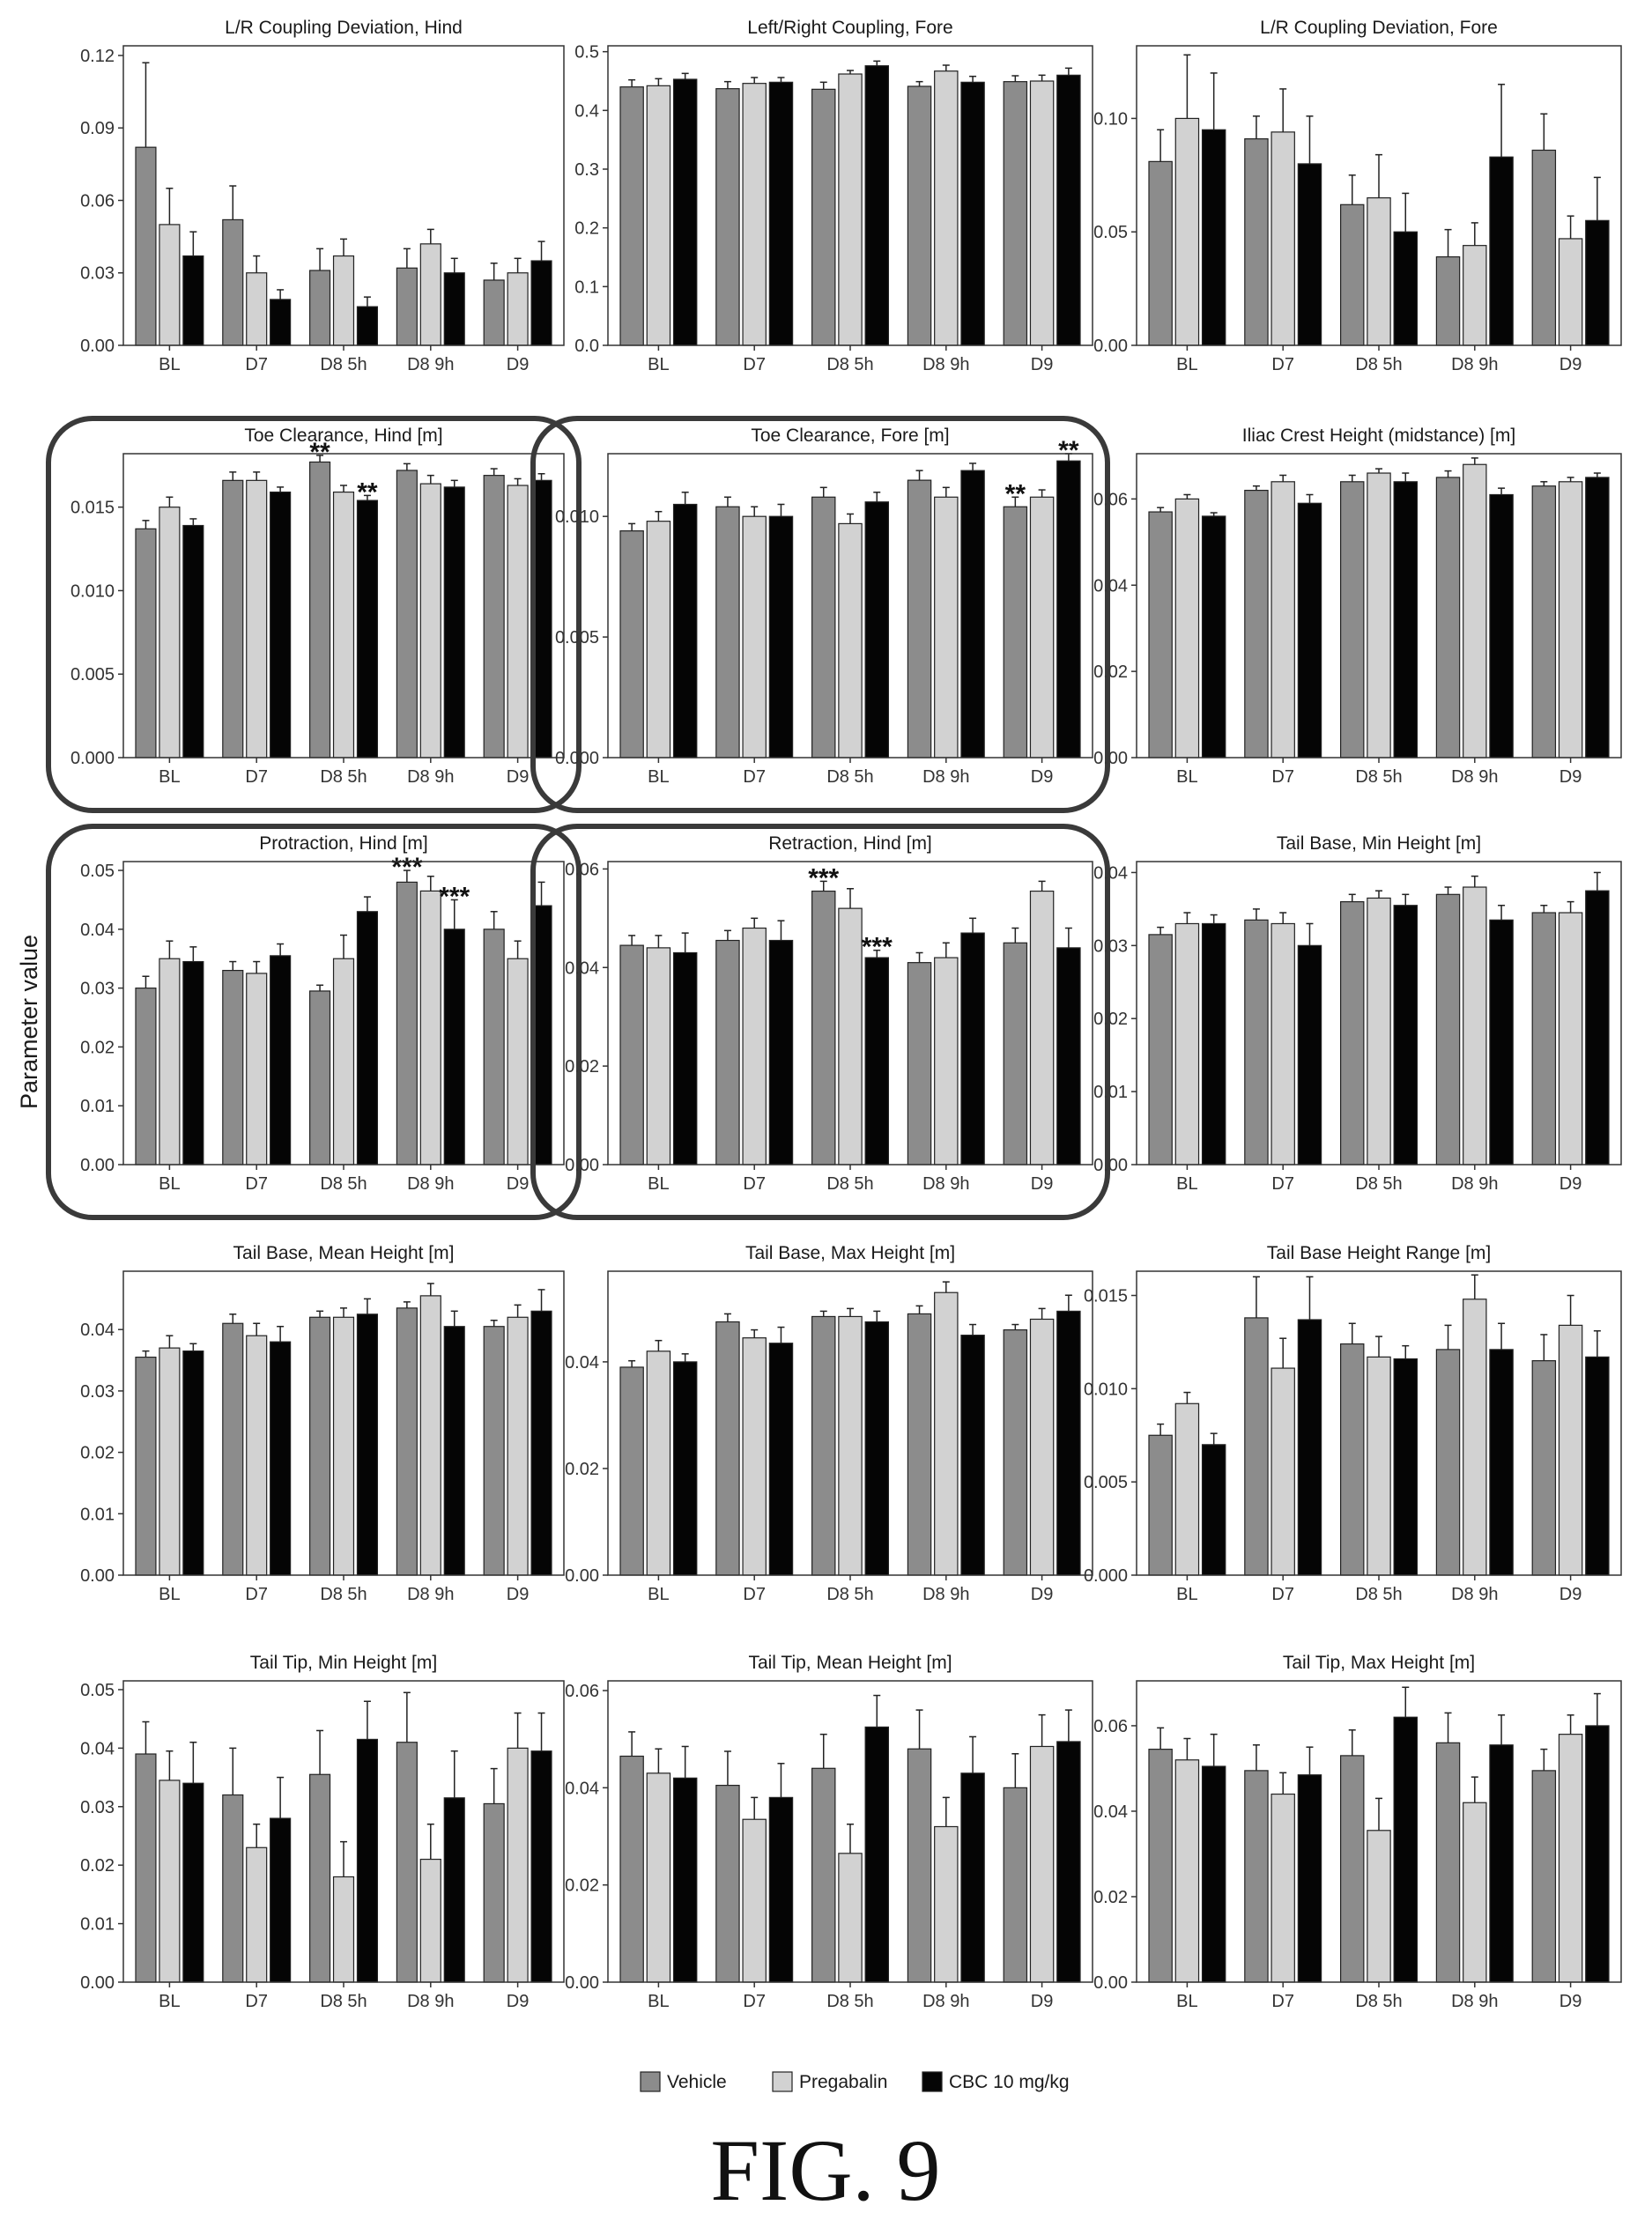  Describe the element at coordinates (92, 674) in the screenshot. I see `y-tick-label: 0.005` at that location.